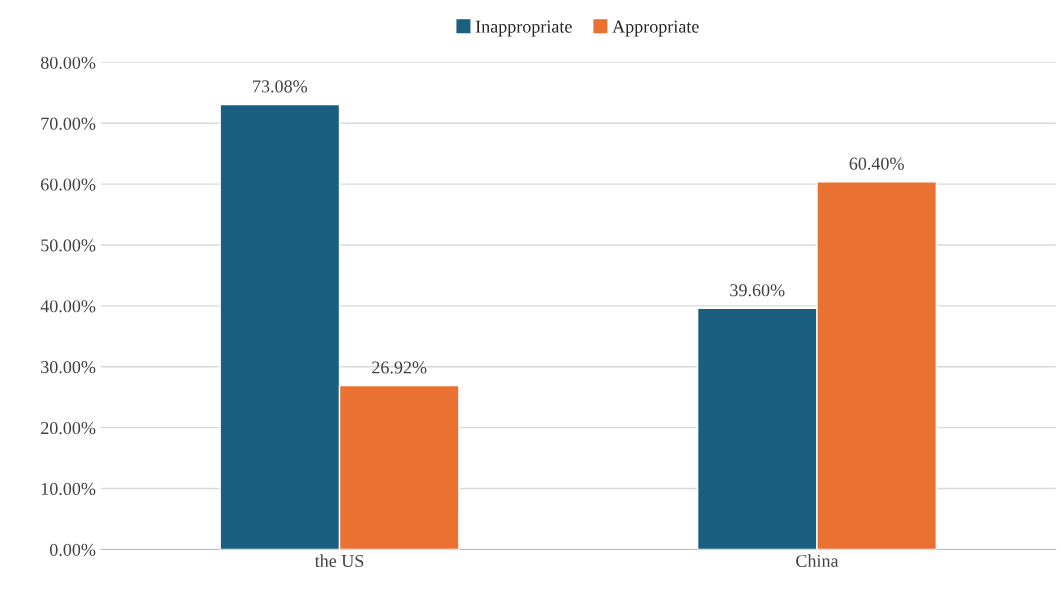  Describe the element at coordinates (757, 290) in the screenshot. I see `data-label: 39.60%` at that location.